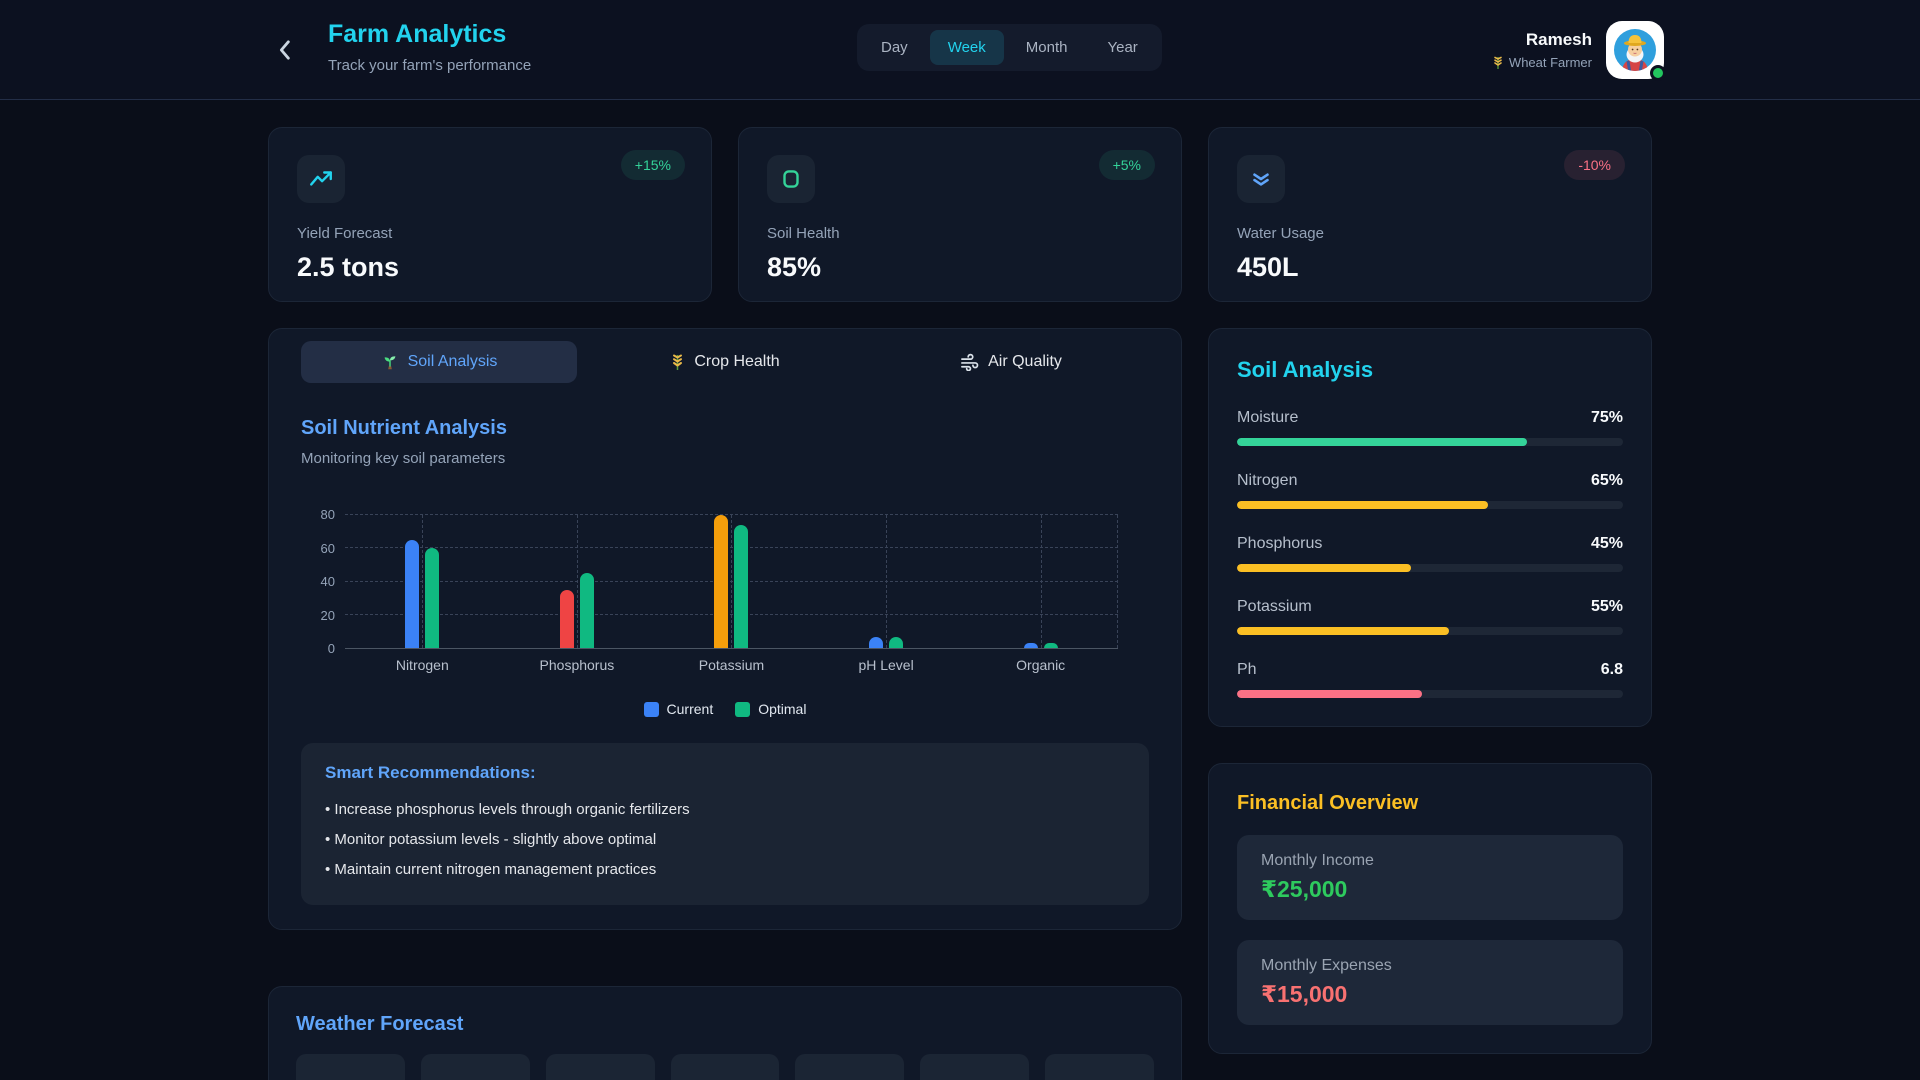  What do you see at coordinates (1594, 165) in the screenshot?
I see `change-badge: -10%` at bounding box center [1594, 165].